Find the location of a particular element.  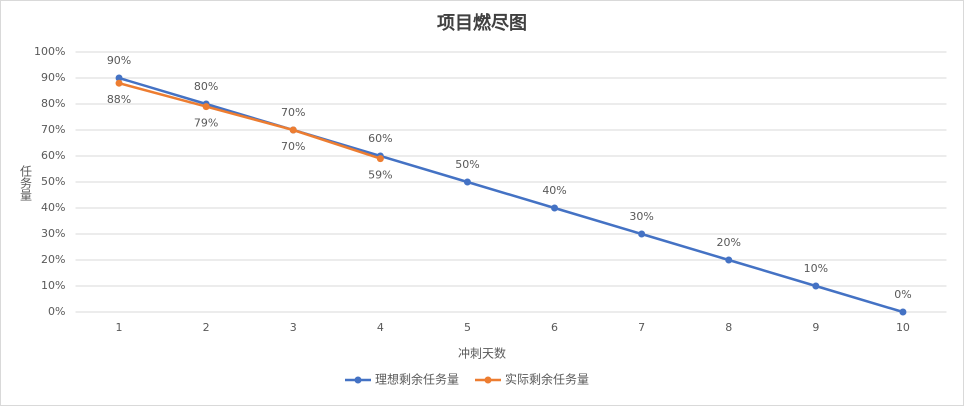

y-axis-title: 任务量 is located at coordinates (26, 183).